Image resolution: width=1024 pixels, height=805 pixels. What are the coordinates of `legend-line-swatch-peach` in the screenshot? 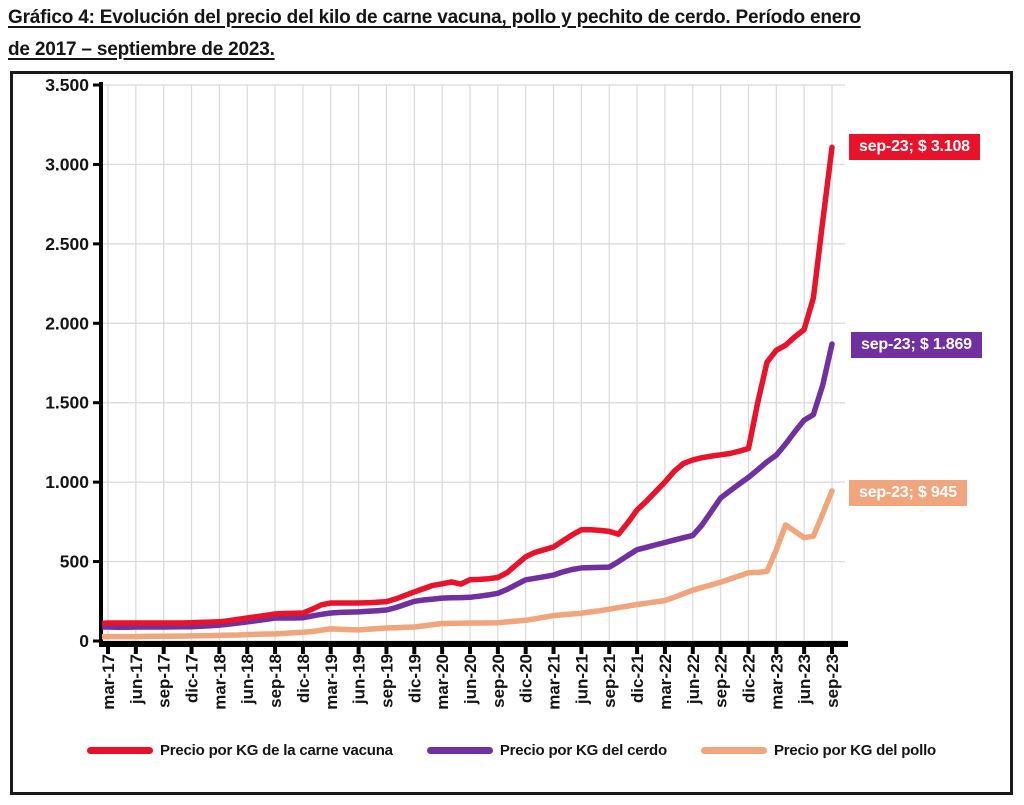 It's located at (733, 750).